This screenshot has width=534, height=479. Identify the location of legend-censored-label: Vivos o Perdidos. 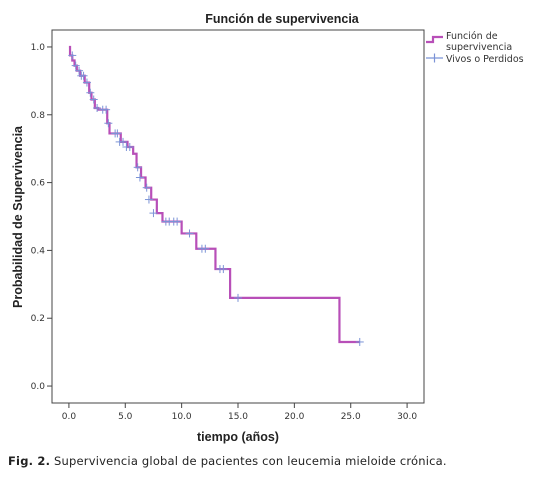
(485, 59).